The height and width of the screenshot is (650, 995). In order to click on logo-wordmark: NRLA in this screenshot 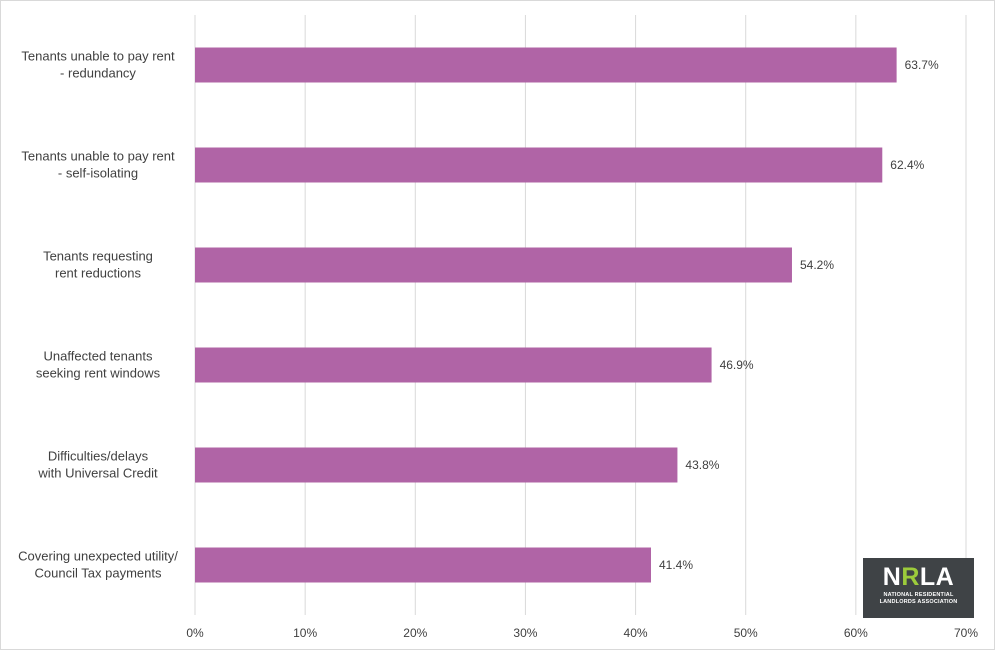, I will do `click(918, 577)`.